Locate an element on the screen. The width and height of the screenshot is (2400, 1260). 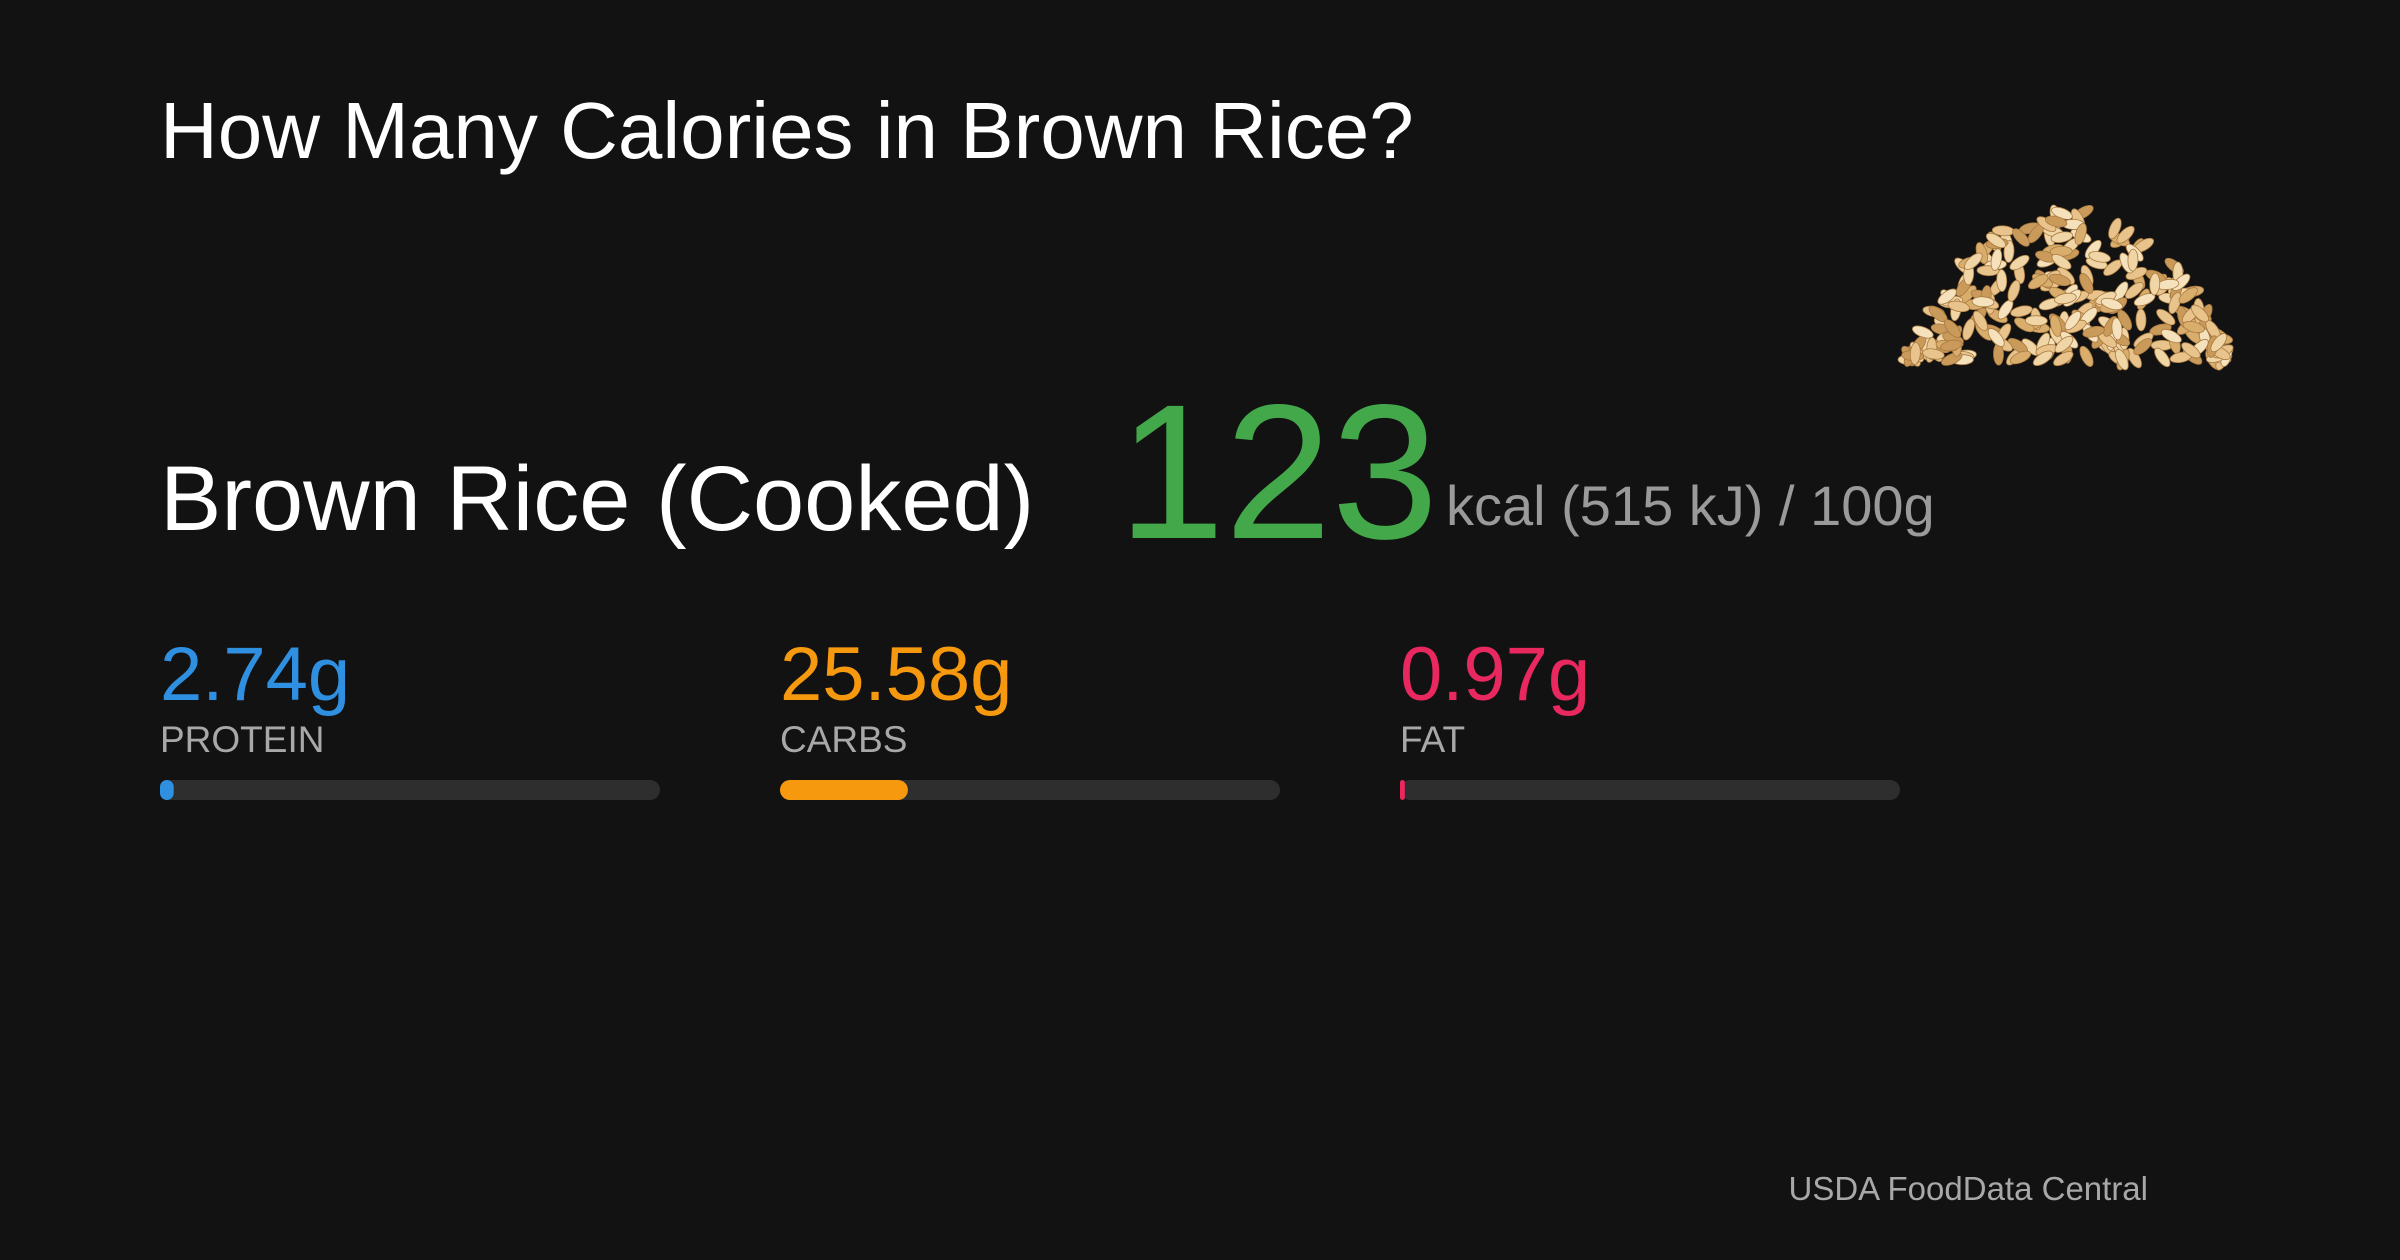
macro-label: CARBS is located at coordinates (843, 739).